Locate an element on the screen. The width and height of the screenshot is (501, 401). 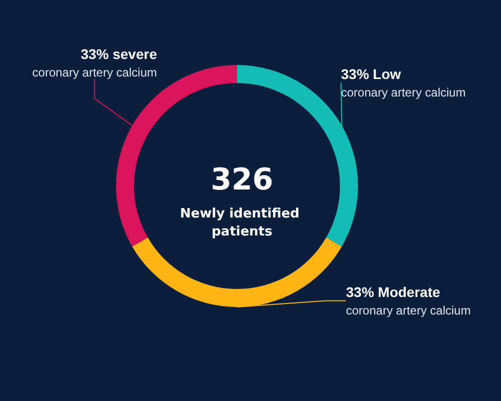
text: Newly identified patients is located at coordinates (242, 223).